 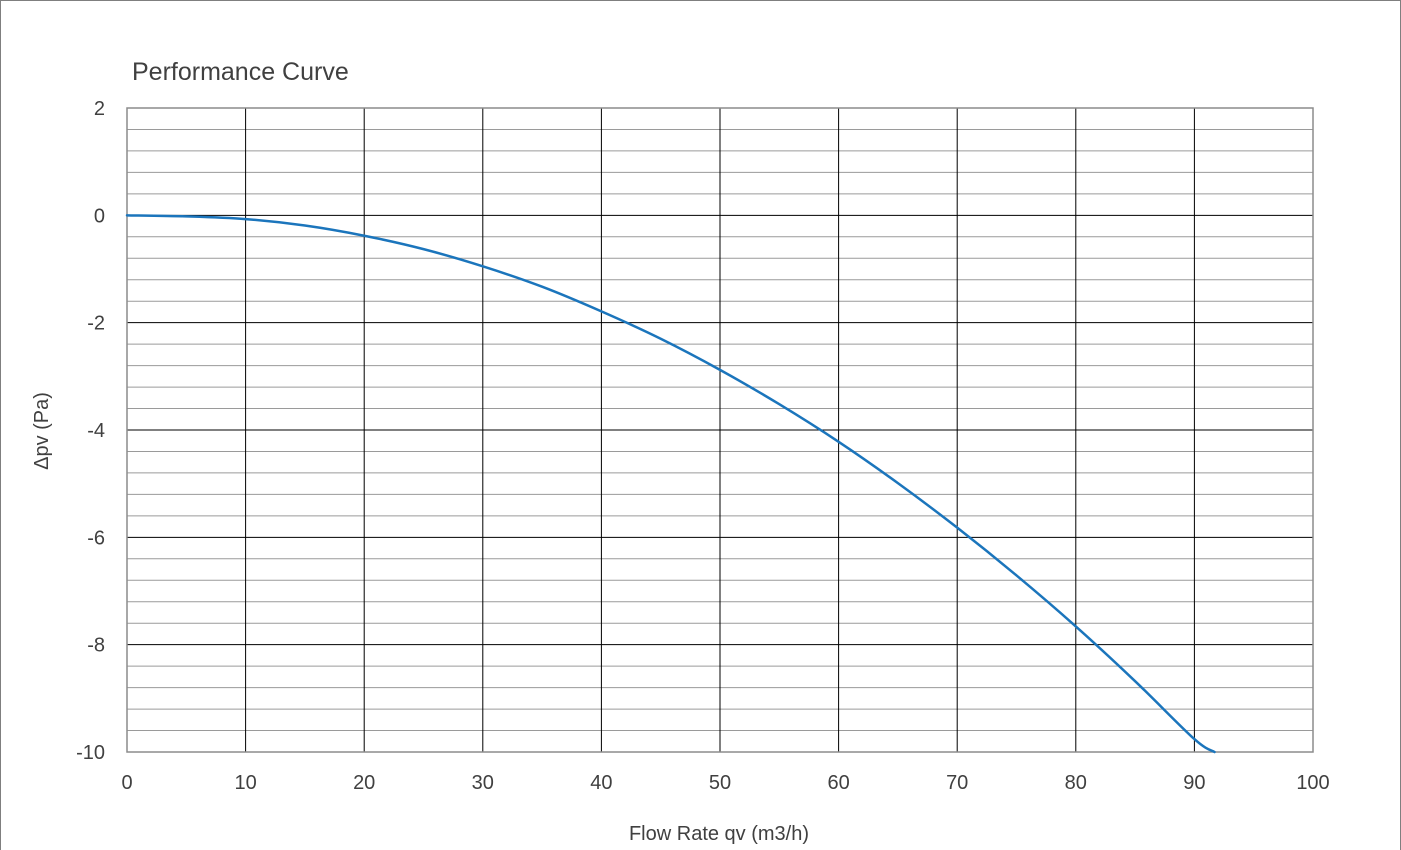 What do you see at coordinates (96, 538) in the screenshot?
I see `y-tick-label: -6` at bounding box center [96, 538].